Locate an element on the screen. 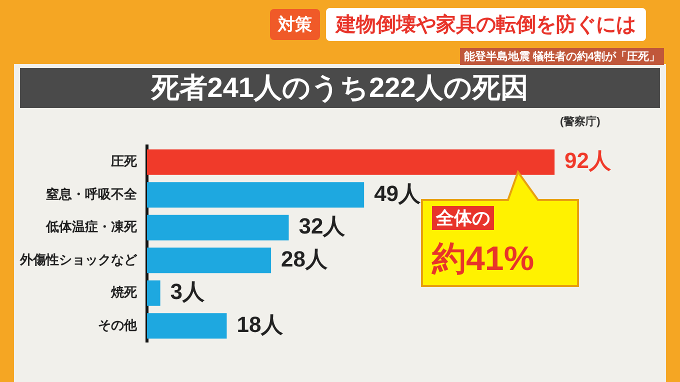 This screenshot has height=382, width=680. data-label: 32人 is located at coordinates (322, 226).